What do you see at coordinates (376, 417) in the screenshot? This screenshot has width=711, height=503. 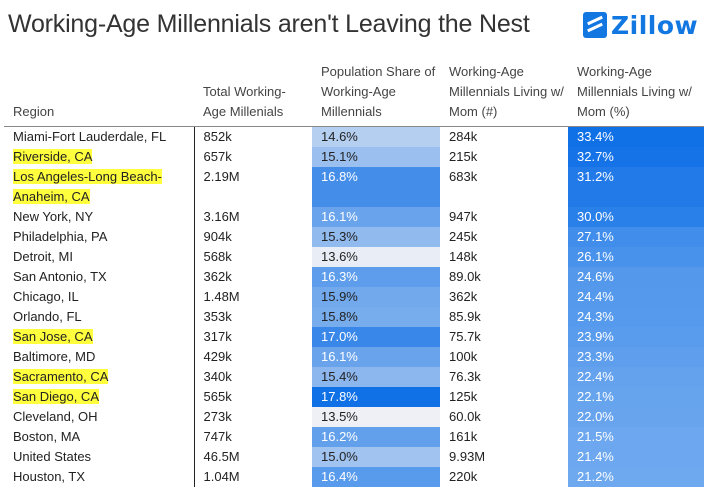 I see `cell-share: 13.5%` at bounding box center [376, 417].